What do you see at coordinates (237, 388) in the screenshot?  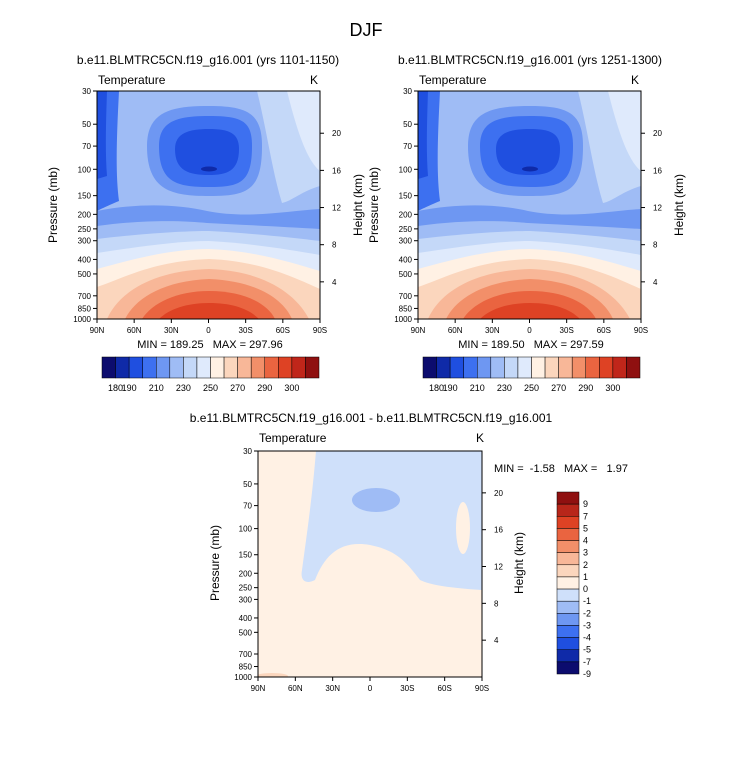 I see `colorbar-label: 270` at bounding box center [237, 388].